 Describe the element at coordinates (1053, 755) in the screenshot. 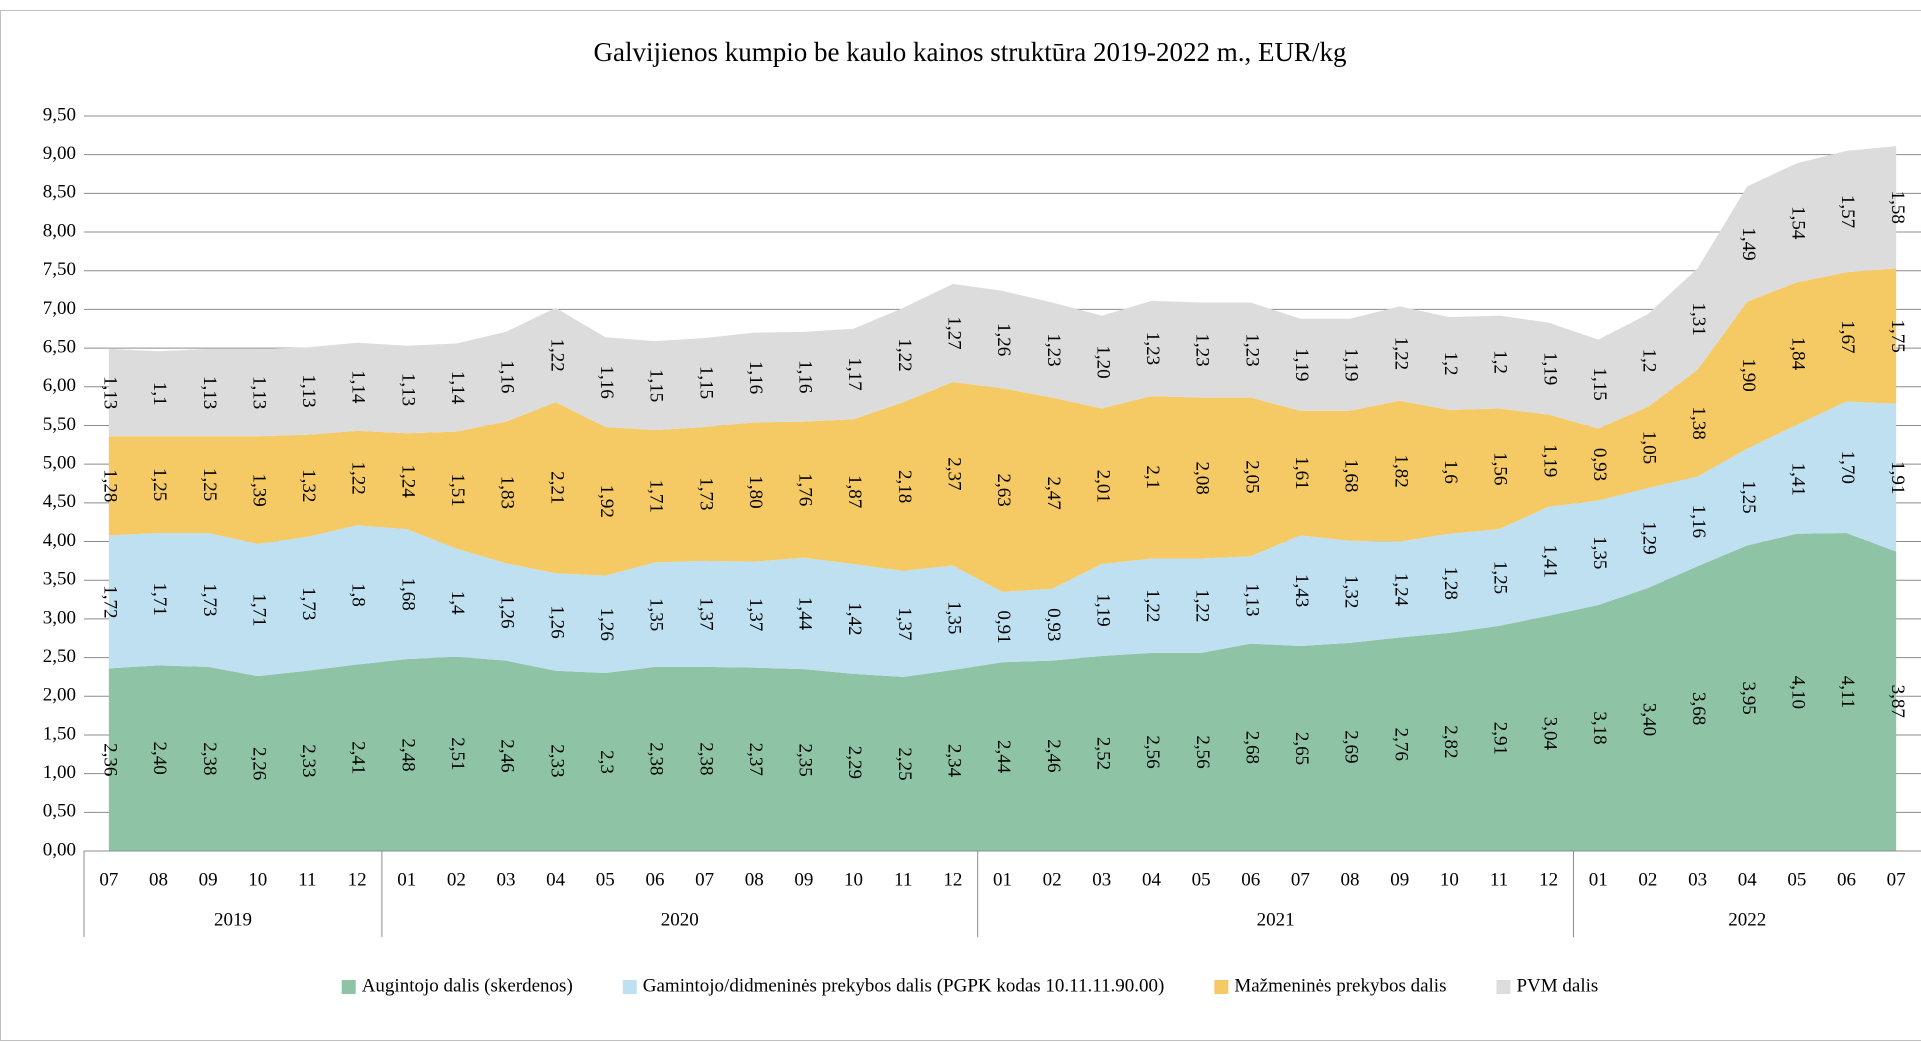

I see `data-label: 2,46` at that location.